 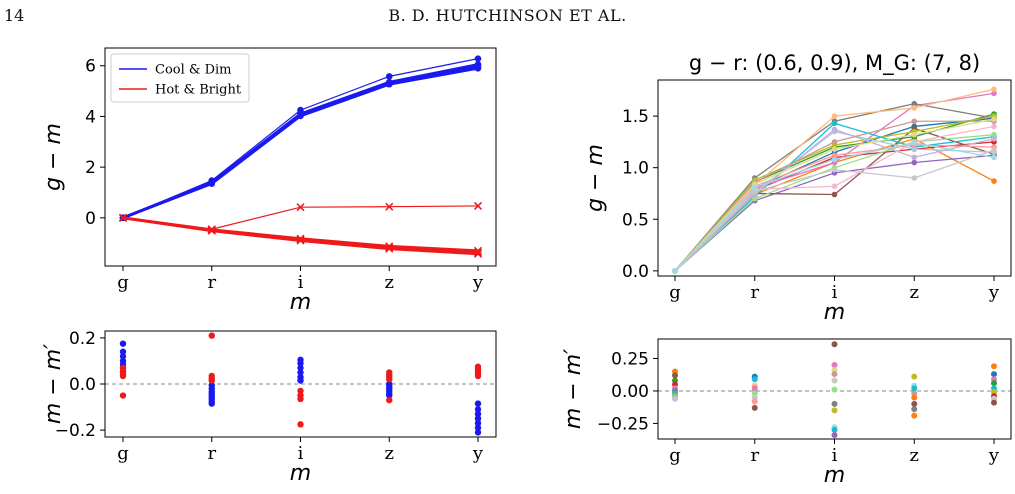 I want to click on y-tick-label: 1.0, so click(x=635, y=169).